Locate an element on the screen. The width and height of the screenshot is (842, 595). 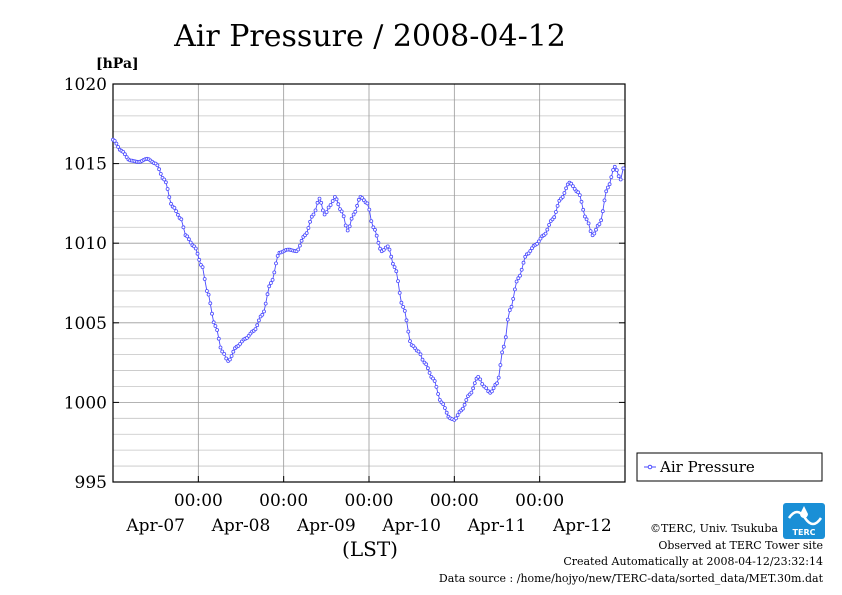
credit-copyright: ©TERC, Univ. Tsukuba is located at coordinates (714, 528).